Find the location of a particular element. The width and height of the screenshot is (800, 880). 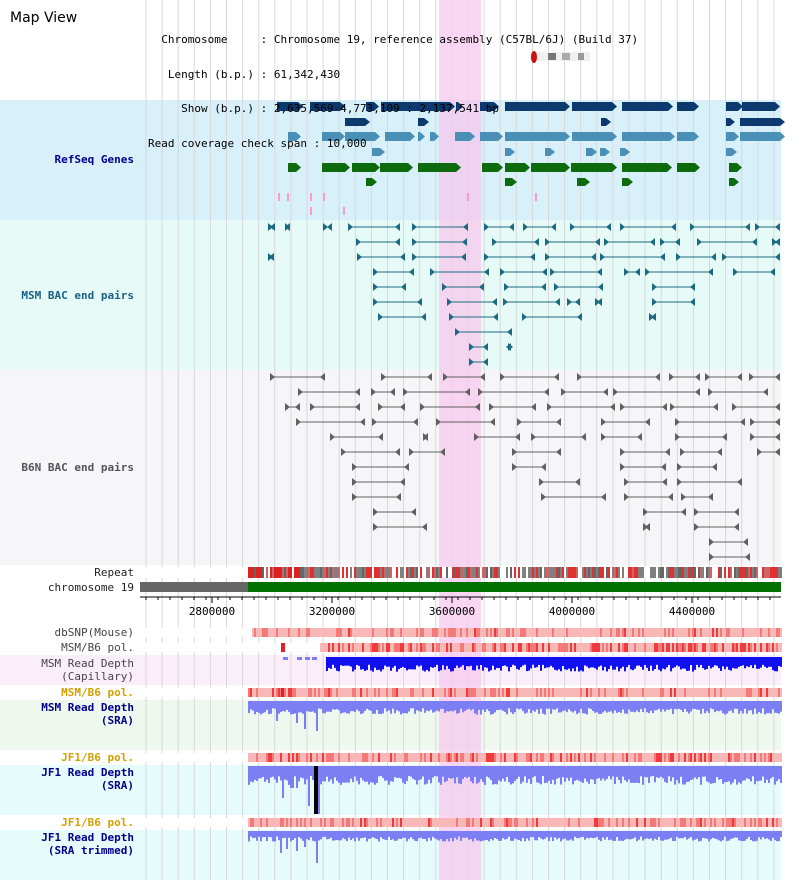

track-label-chromosome: chromosome 19 is located at coordinates (90, 587).